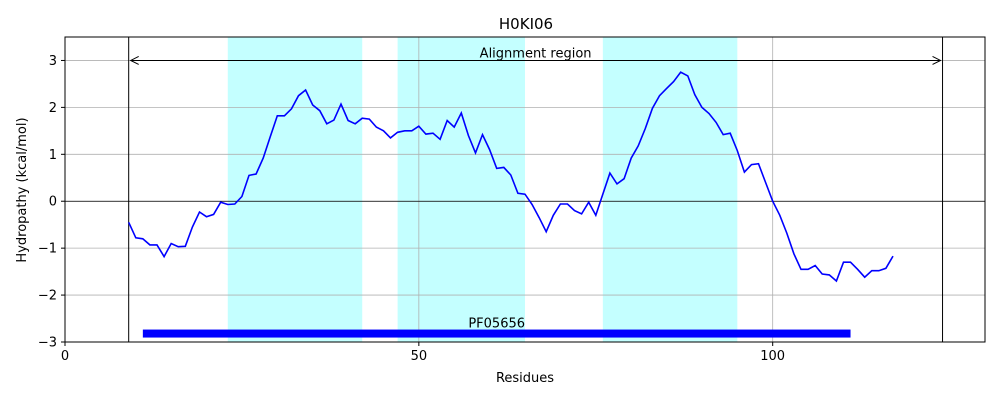  I want to click on y-axis-ticks: −3 −2 −1 0 1 2 3, so click(51, 202).